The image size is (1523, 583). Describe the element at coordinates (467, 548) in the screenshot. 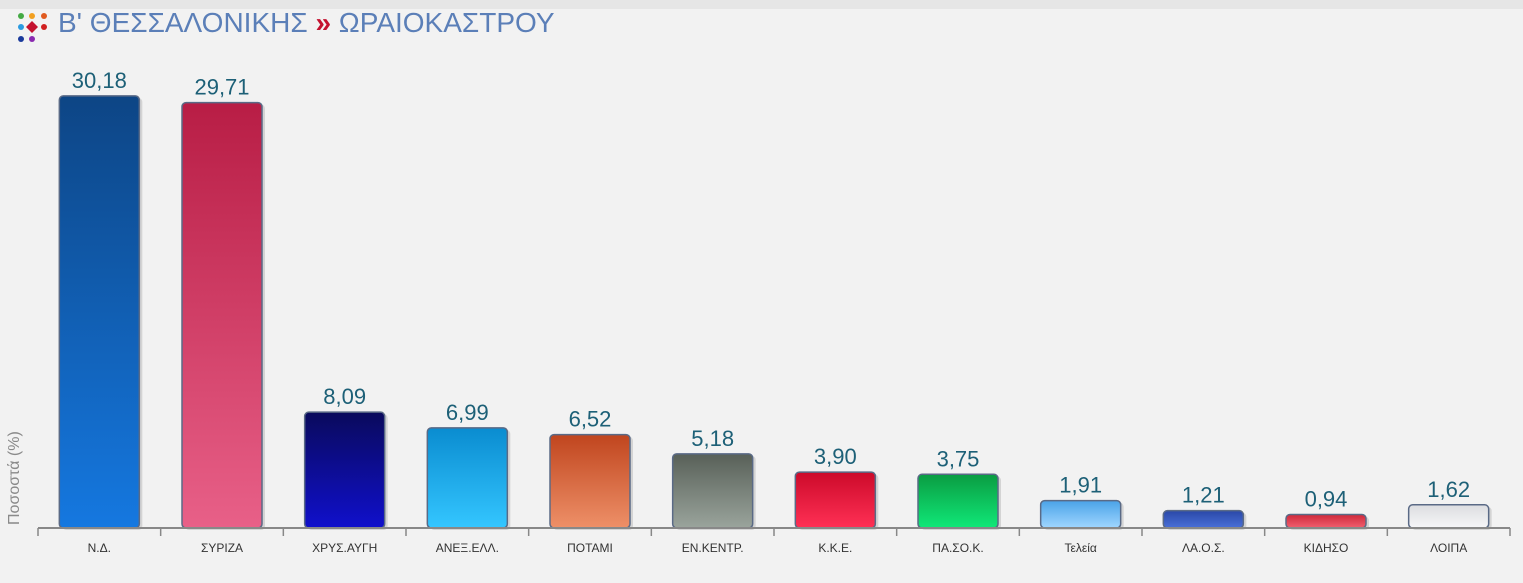

I see `category-label: ΑΝΕΞ.ΕΛΛ.` at that location.